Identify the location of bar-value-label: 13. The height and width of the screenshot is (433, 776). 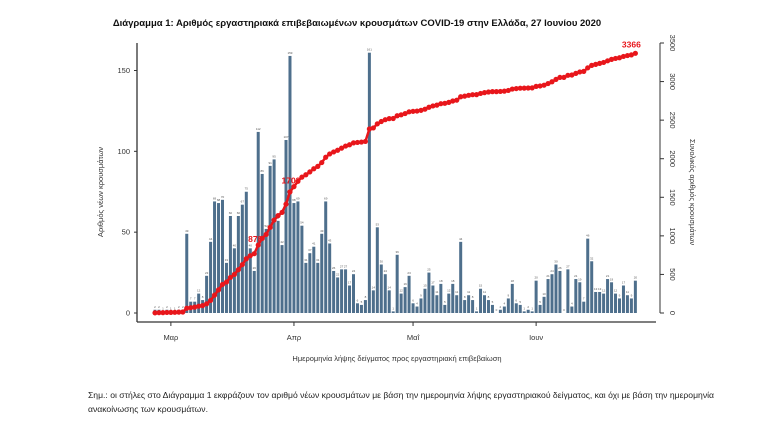
(600, 289).